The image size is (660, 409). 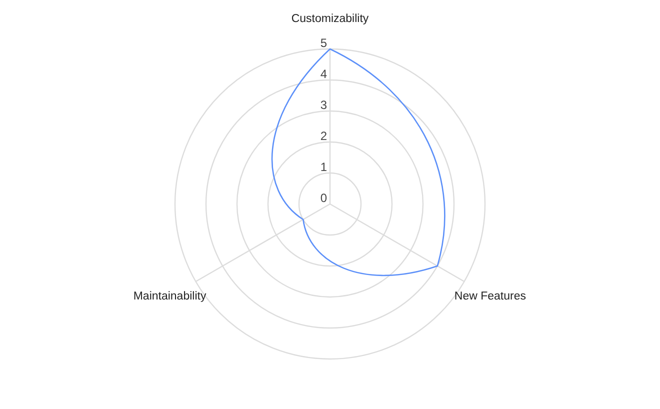 What do you see at coordinates (169, 296) in the screenshot?
I see `spoke-label: Maintainability` at bounding box center [169, 296].